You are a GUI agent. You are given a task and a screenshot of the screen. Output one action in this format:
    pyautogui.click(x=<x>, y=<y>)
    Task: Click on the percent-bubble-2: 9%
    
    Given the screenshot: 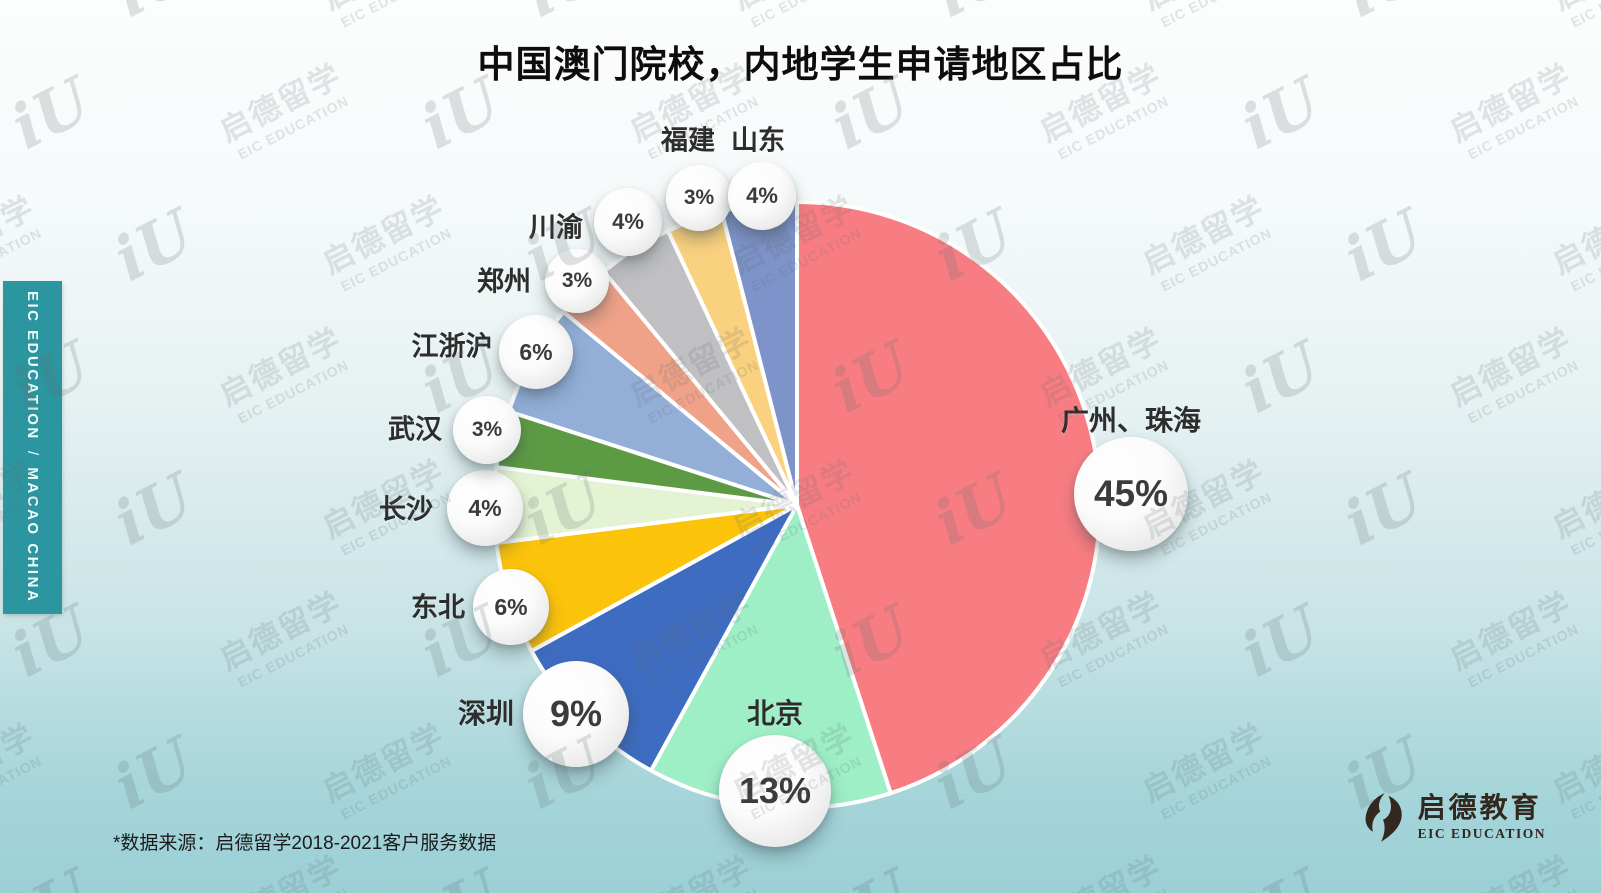 What is the action you would take?
    pyautogui.click(x=576, y=714)
    